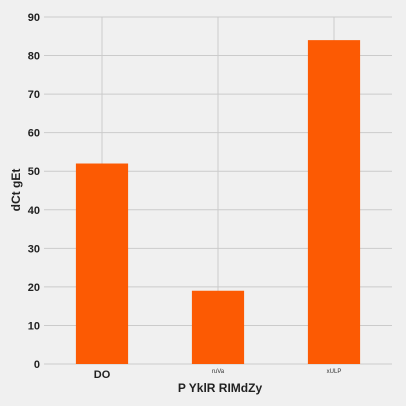 This screenshot has height=406, width=406. What do you see at coordinates (334, 202) in the screenshot?
I see `bar-xULP` at bounding box center [334, 202].